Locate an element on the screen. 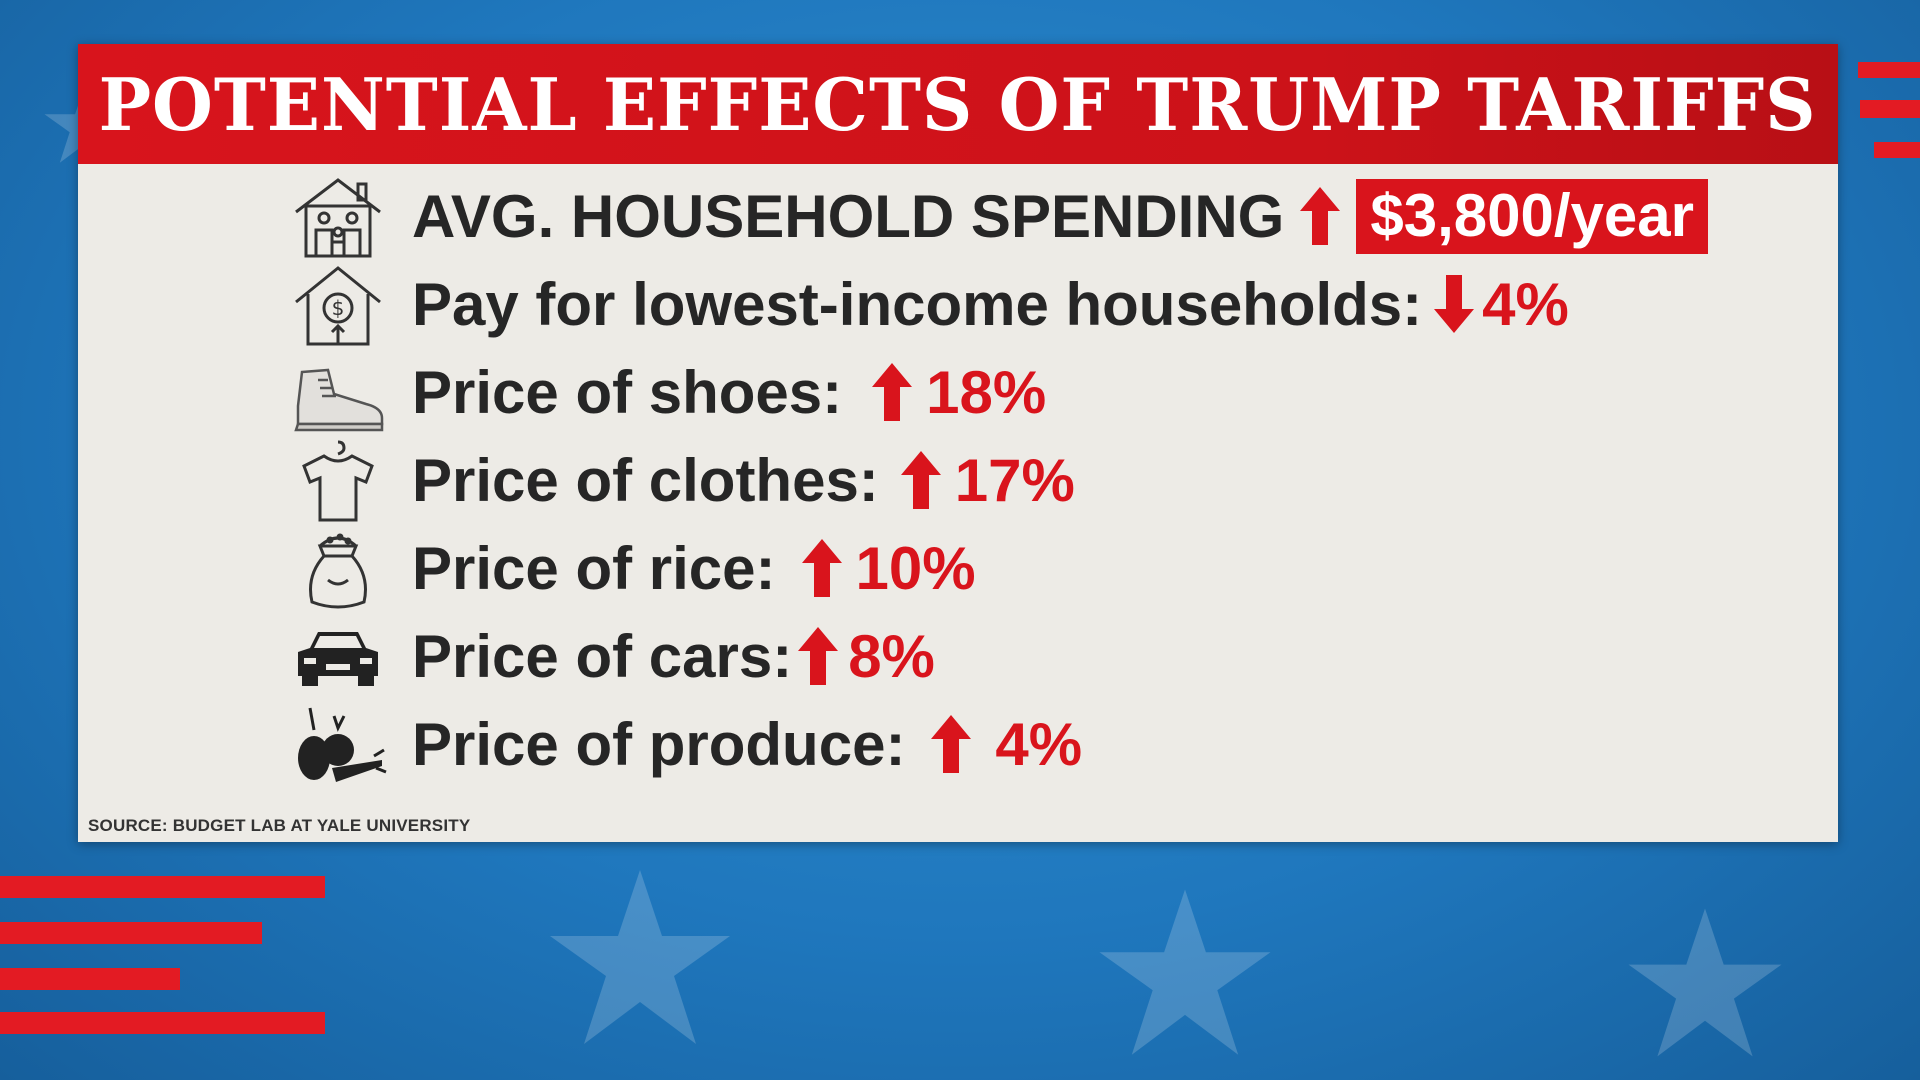 This screenshot has height=1080, width=1920. header-bar: POTENTIAL EFFECTS OF TRUMP TARIFFS is located at coordinates (958, 104).